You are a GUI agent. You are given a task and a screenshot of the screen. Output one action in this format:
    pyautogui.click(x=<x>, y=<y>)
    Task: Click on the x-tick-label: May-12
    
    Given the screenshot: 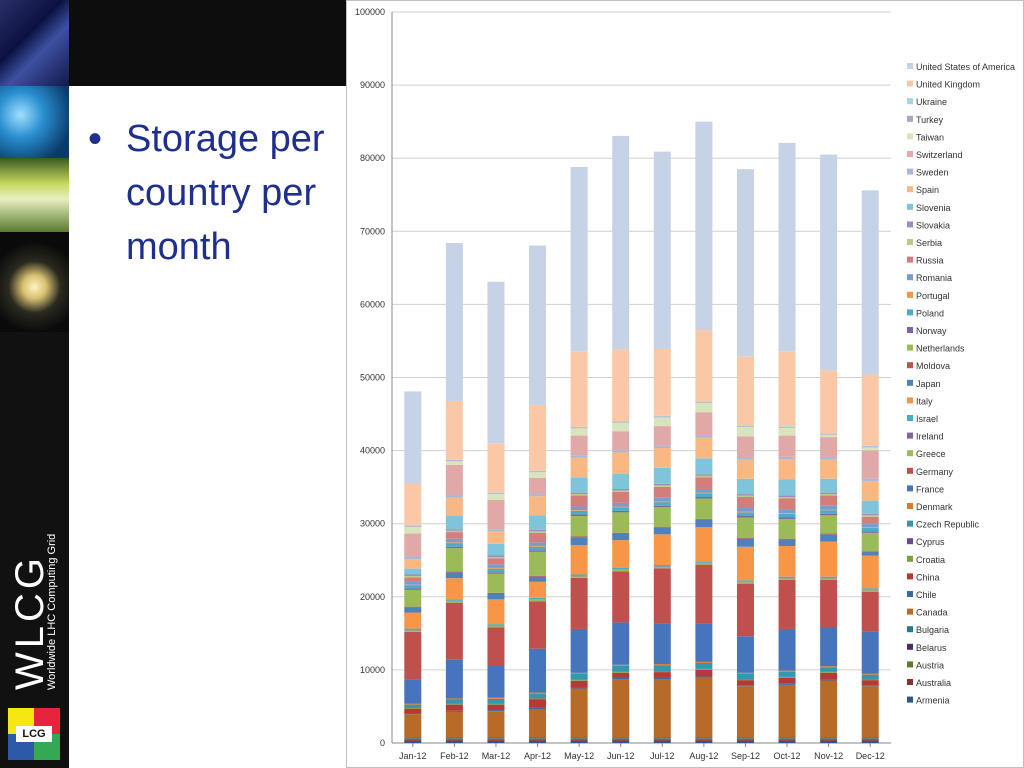 What is the action you would take?
    pyautogui.click(x=579, y=756)
    